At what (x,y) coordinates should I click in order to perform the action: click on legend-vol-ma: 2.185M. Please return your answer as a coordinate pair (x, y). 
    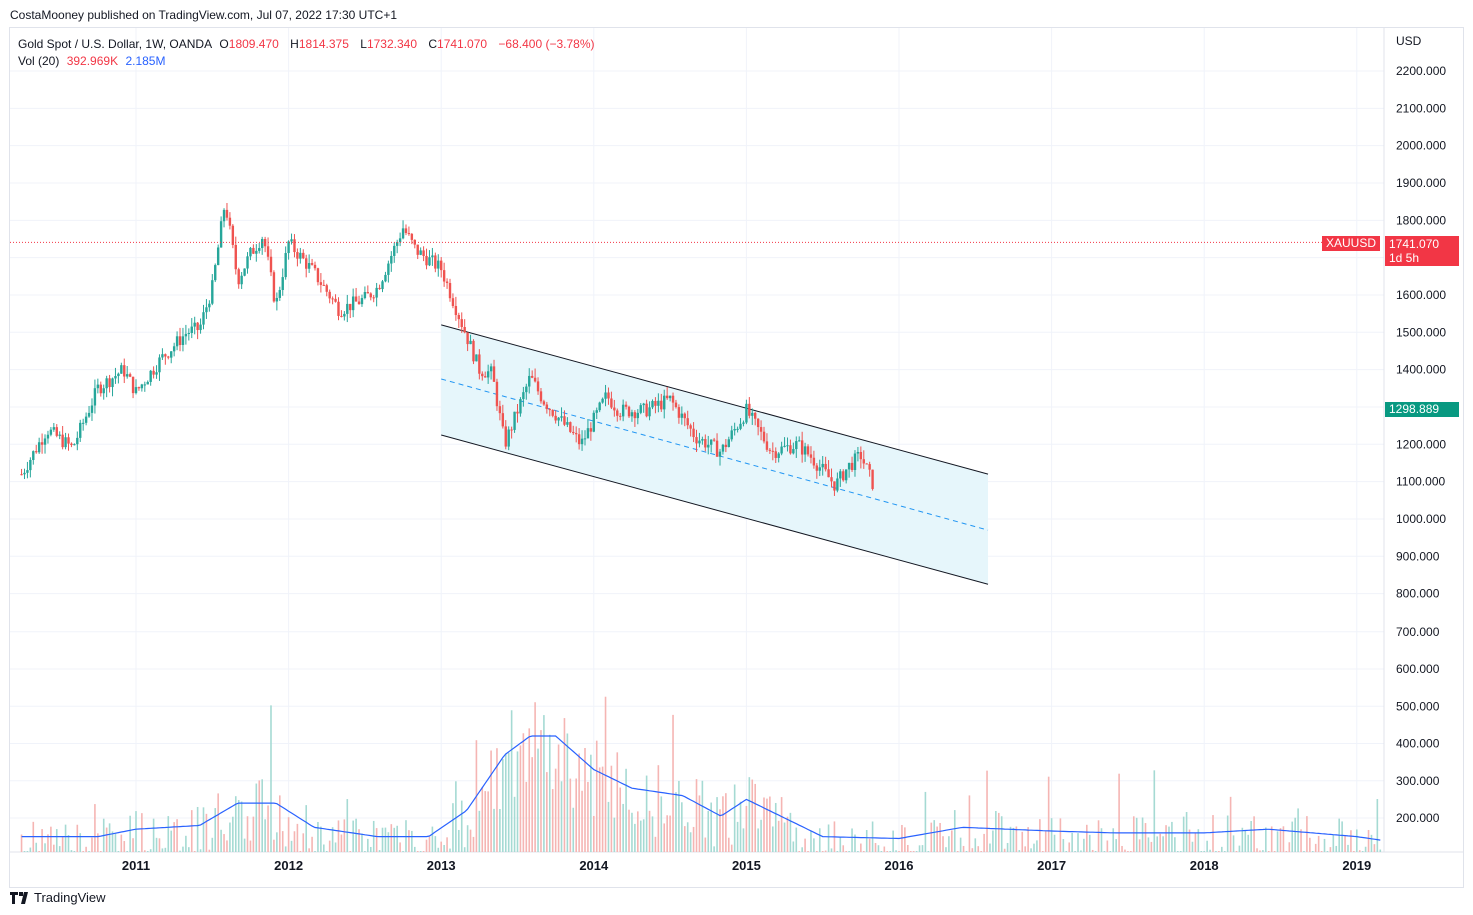
    Looking at the image, I should click on (145, 61).